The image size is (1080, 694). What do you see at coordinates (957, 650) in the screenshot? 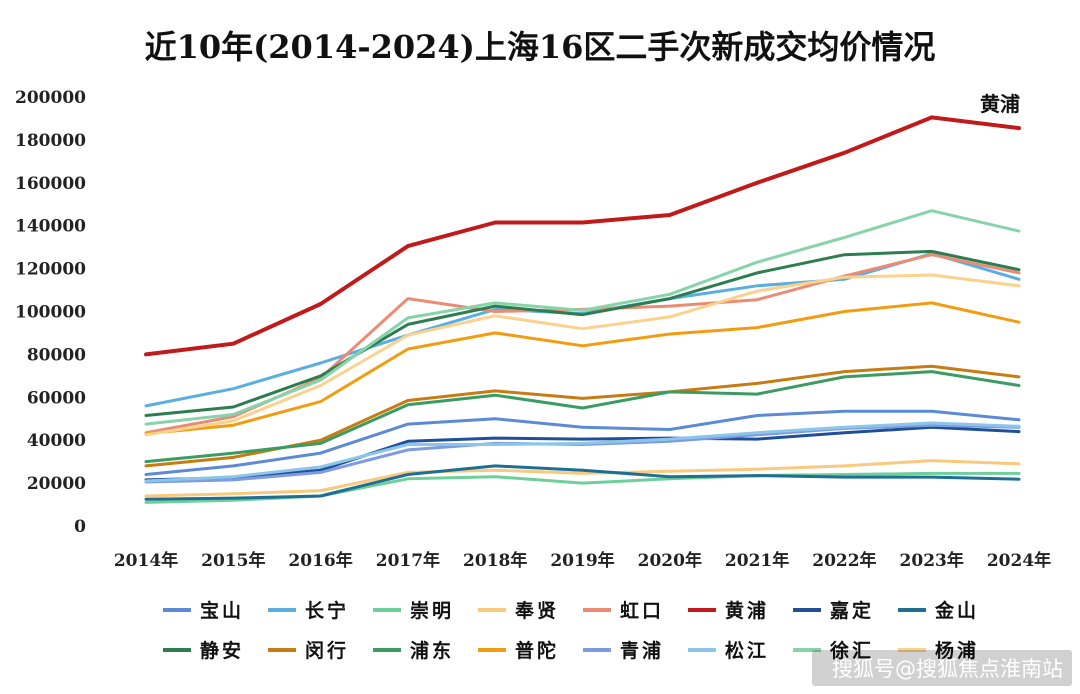
I see `legend-label: 杨浦` at bounding box center [957, 650].